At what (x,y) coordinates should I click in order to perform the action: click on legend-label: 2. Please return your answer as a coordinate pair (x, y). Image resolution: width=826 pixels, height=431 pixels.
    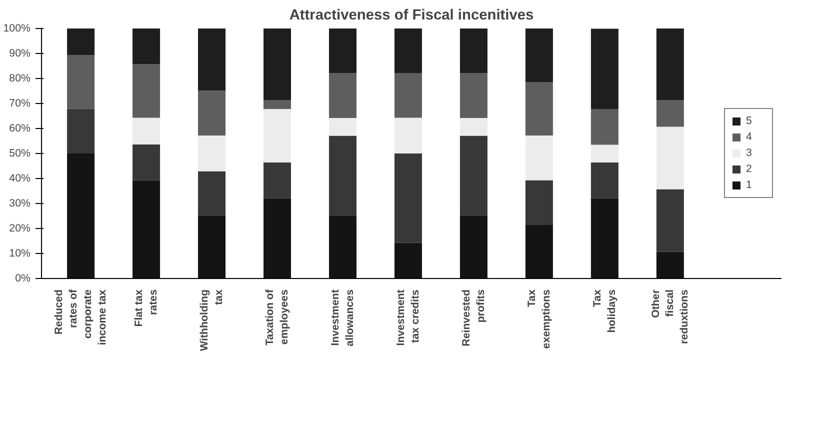
    Looking at the image, I should click on (749, 169).